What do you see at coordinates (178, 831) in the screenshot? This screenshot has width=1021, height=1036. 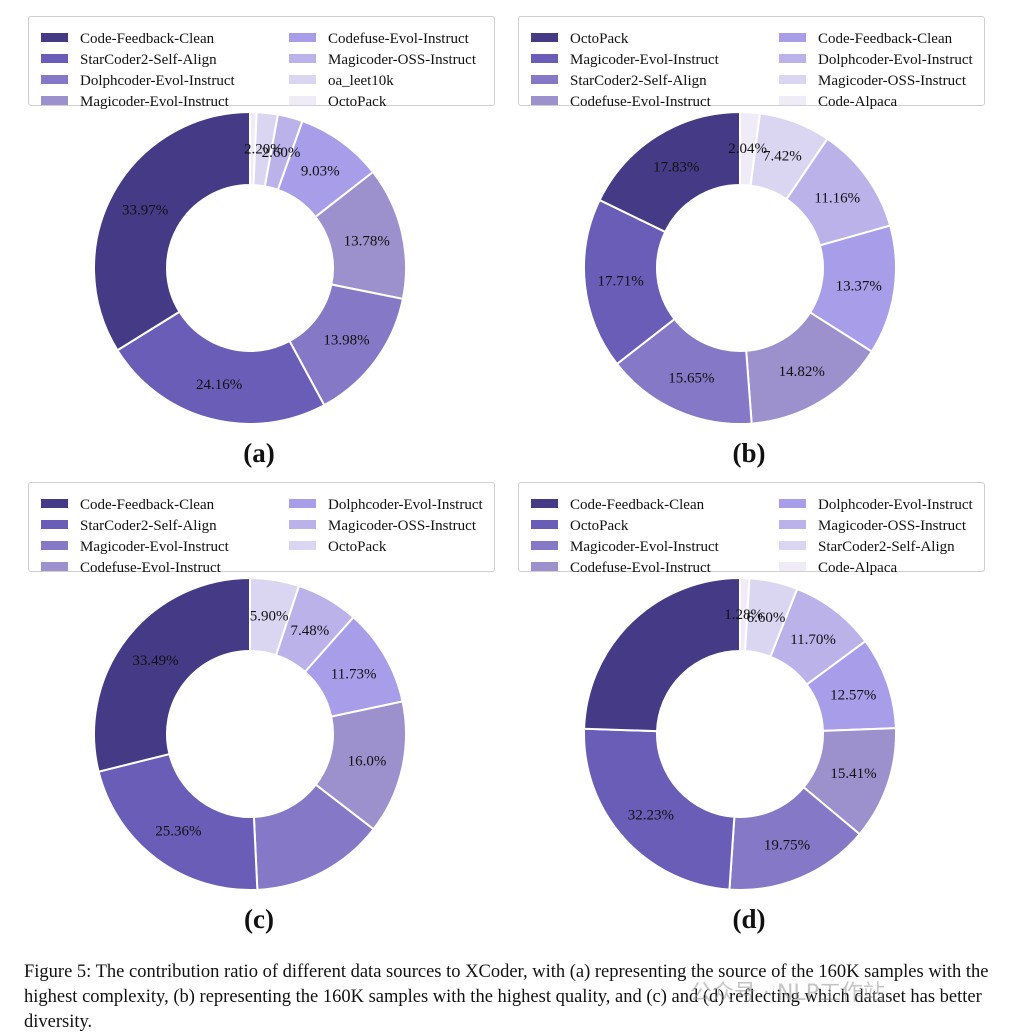 I see `slice-label-starcoder2-self-align: 25.36%` at bounding box center [178, 831].